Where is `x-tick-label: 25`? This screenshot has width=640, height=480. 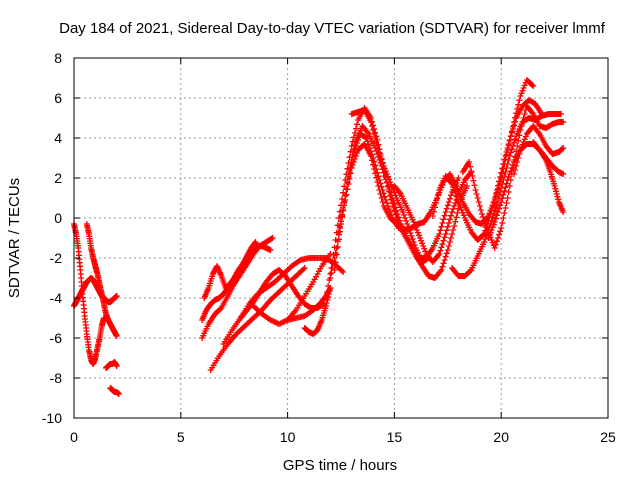 x-tick-label: 25 is located at coordinates (608, 437).